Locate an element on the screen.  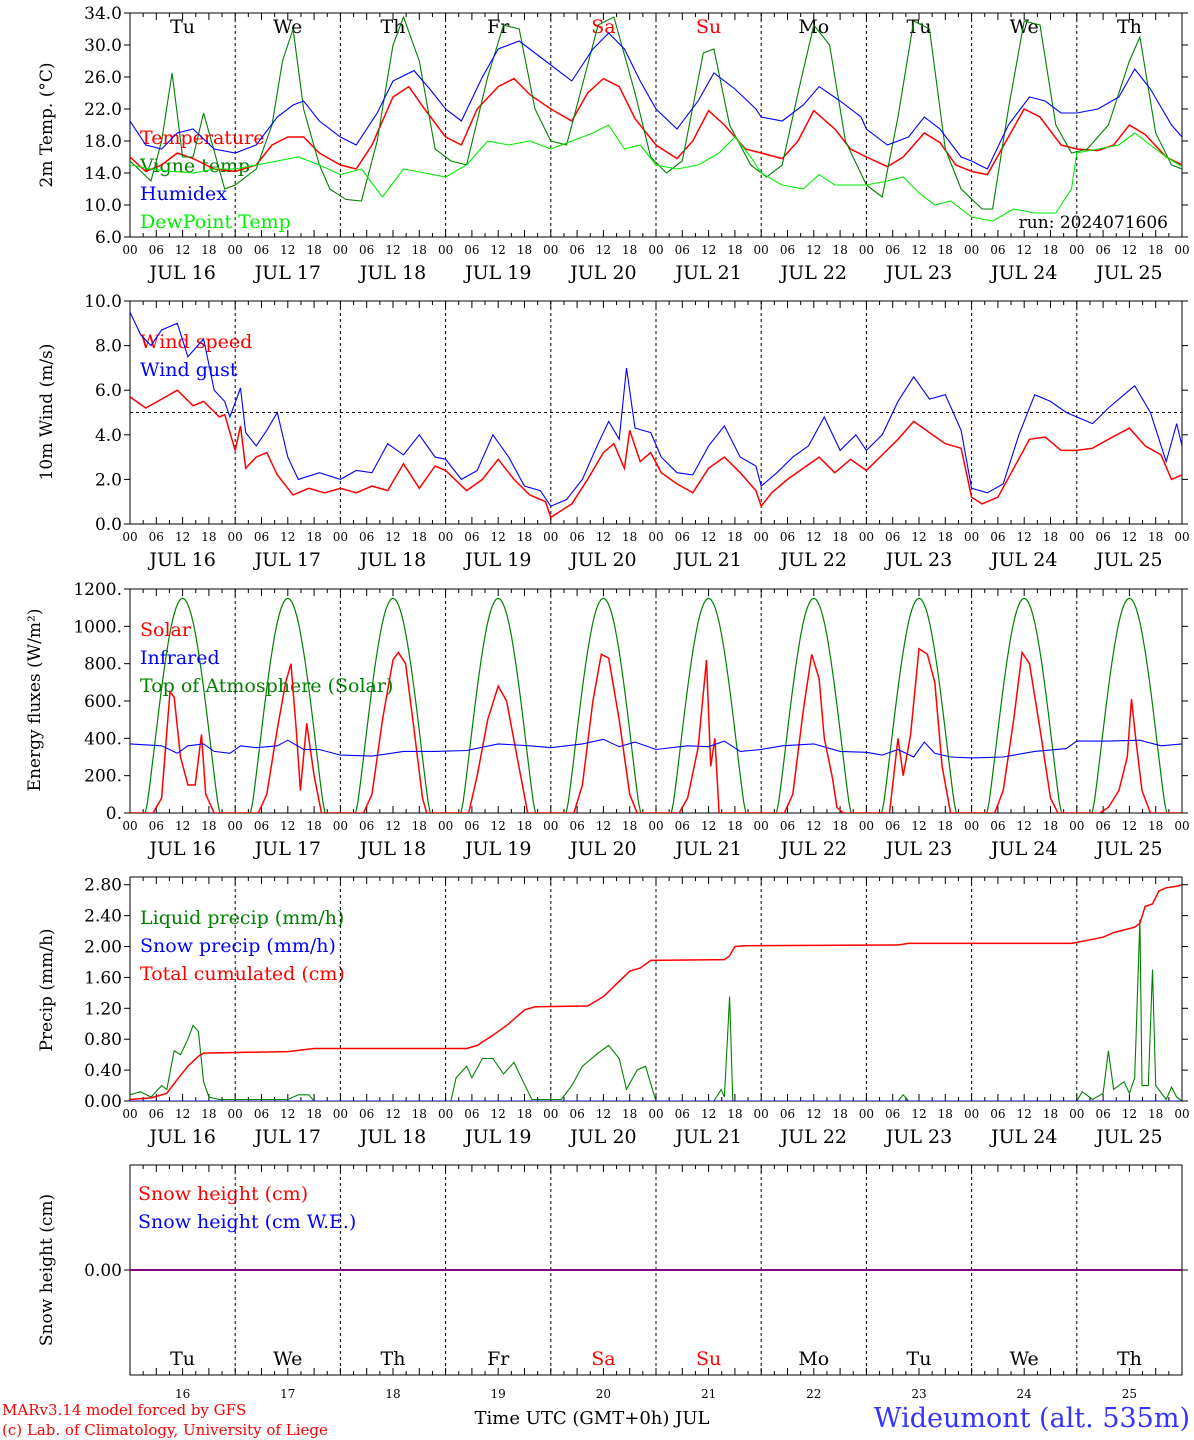
y-tick-label: 400. is located at coordinates (103, 739).